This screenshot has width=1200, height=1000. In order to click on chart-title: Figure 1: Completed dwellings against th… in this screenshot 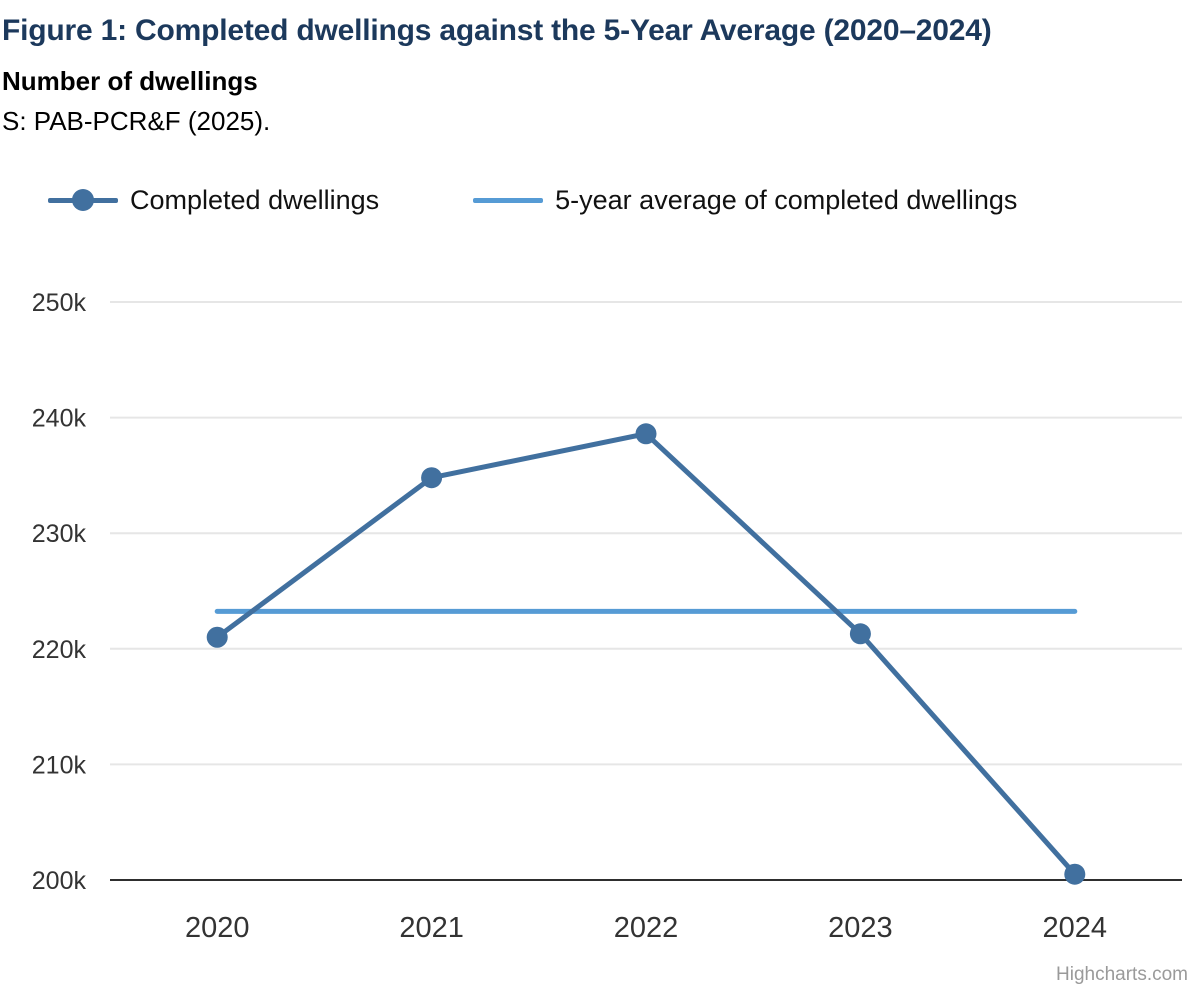, I will do `click(497, 30)`.